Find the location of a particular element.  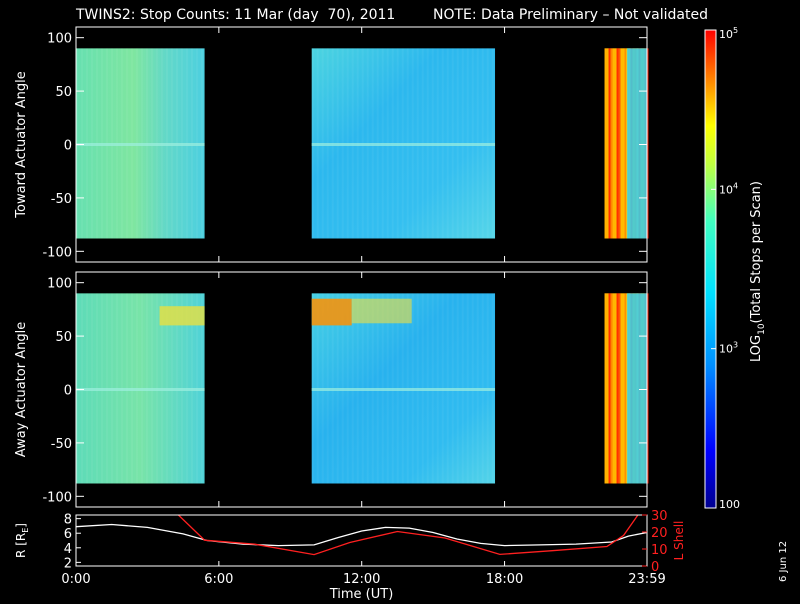

colorbar-tick-label: 100 is located at coordinates (729, 504).